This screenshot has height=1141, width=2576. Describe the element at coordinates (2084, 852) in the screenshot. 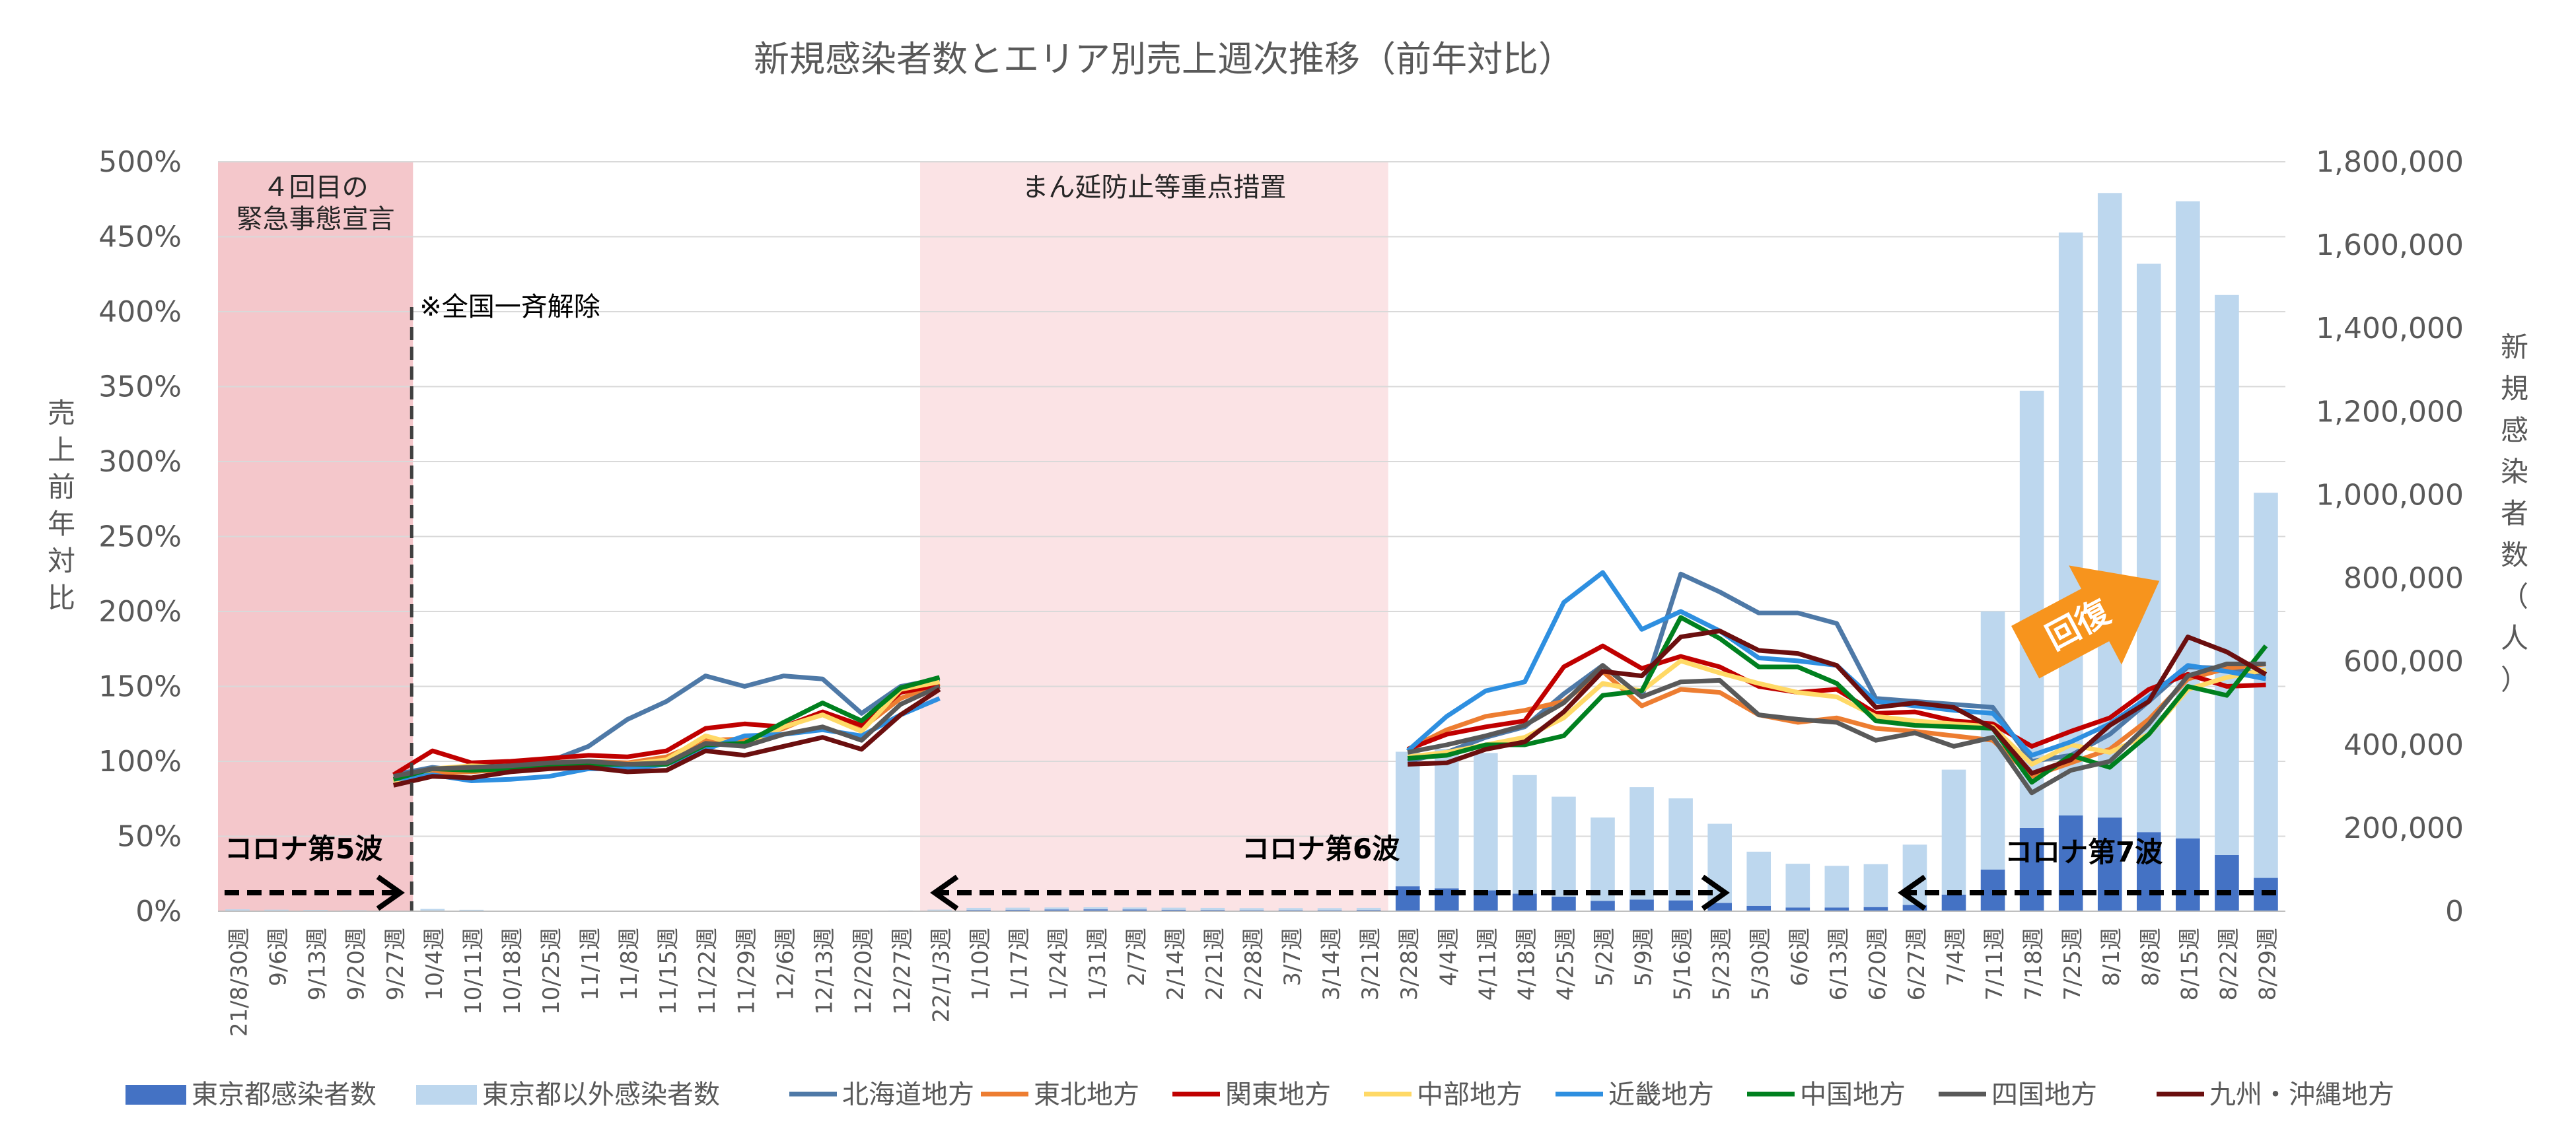

I see `wave7-label: コロナ第7波` at that location.